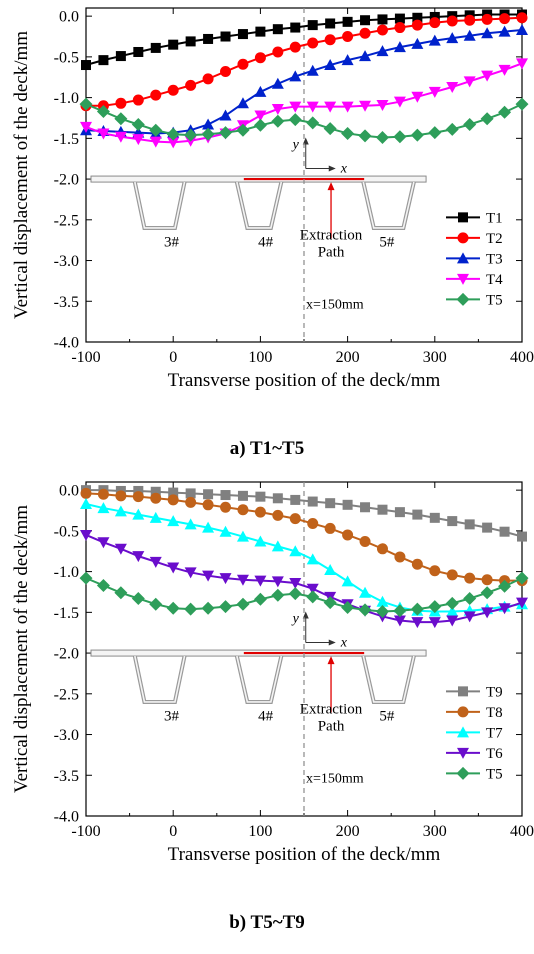 This screenshot has height=954, width=534. Describe the element at coordinates (267, 922) in the screenshot. I see `caption-b: b) T5~T9` at that location.